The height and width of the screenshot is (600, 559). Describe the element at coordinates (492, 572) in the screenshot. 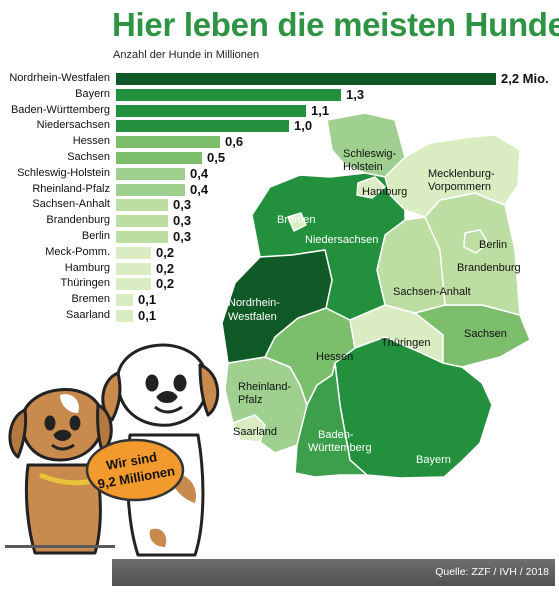

I see `source-credit: Quelle: ZZF / IVH / 2018` at that location.